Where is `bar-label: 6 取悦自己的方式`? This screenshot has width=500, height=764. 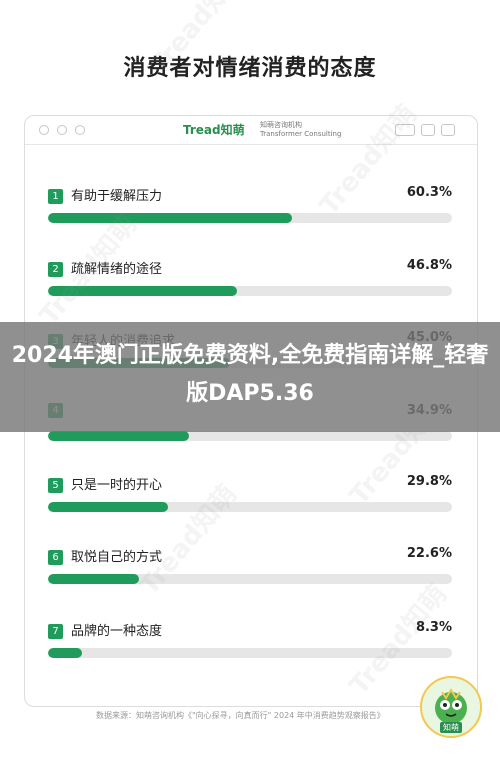 bar-label: 6 取悦自己的方式 is located at coordinates (105, 555).